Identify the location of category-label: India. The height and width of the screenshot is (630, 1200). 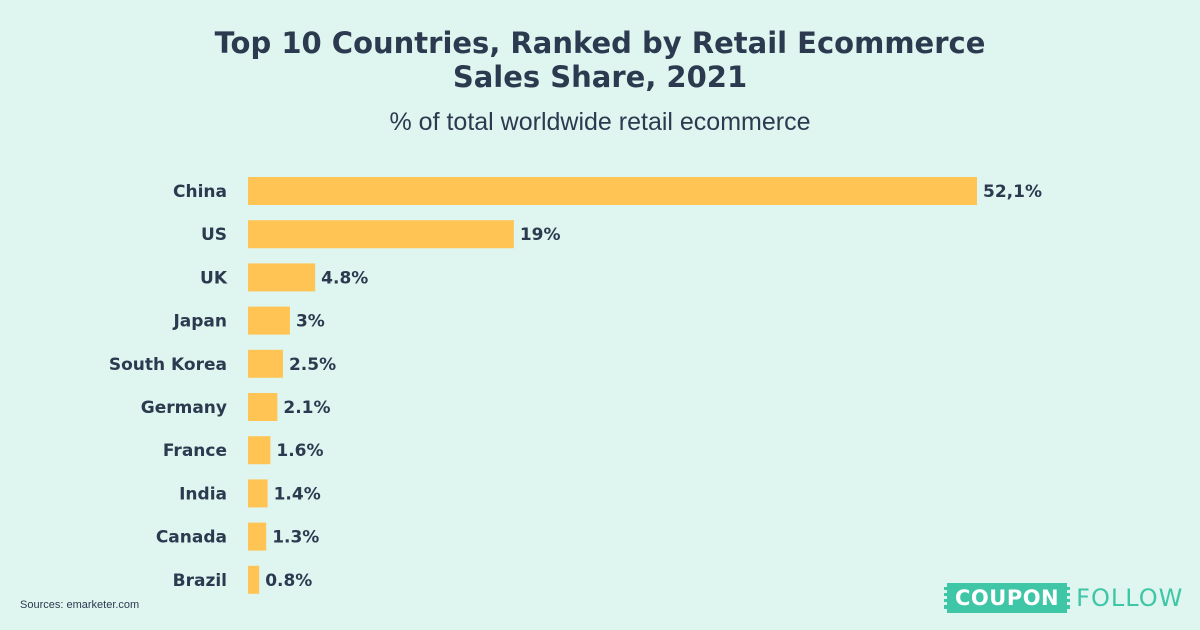
(203, 494).